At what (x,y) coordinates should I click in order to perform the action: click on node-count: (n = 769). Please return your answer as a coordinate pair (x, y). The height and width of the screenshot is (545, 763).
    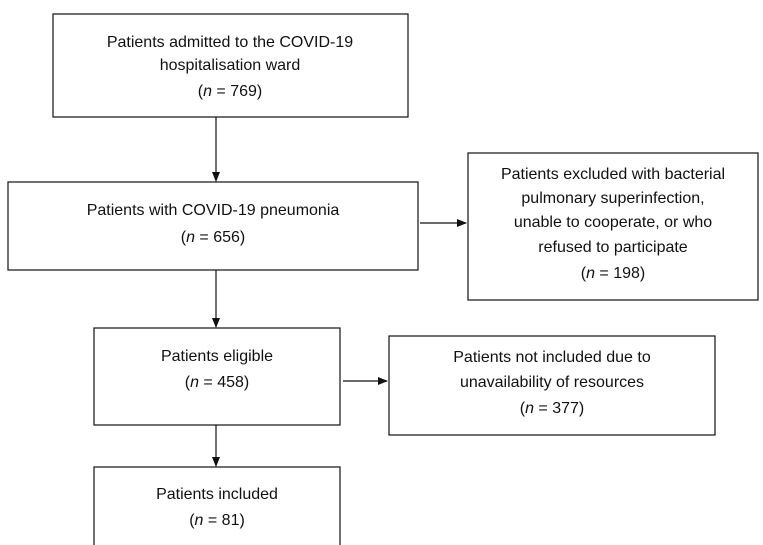
    Looking at the image, I should click on (230, 91).